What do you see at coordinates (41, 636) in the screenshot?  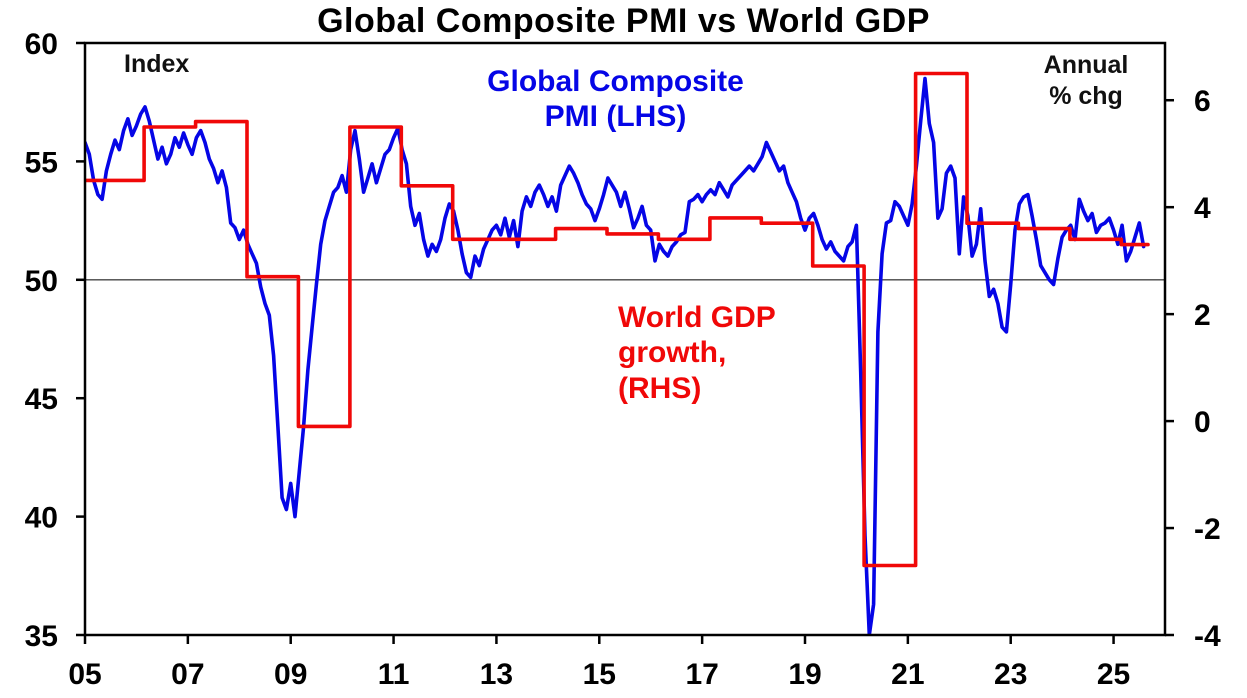 I see `left-axis-tick-label: 35` at bounding box center [41, 636].